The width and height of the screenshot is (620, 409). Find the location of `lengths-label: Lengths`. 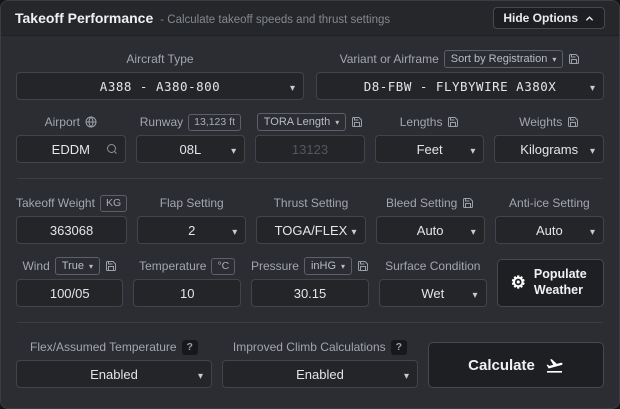

lengths-label: Lengths is located at coordinates (421, 122).